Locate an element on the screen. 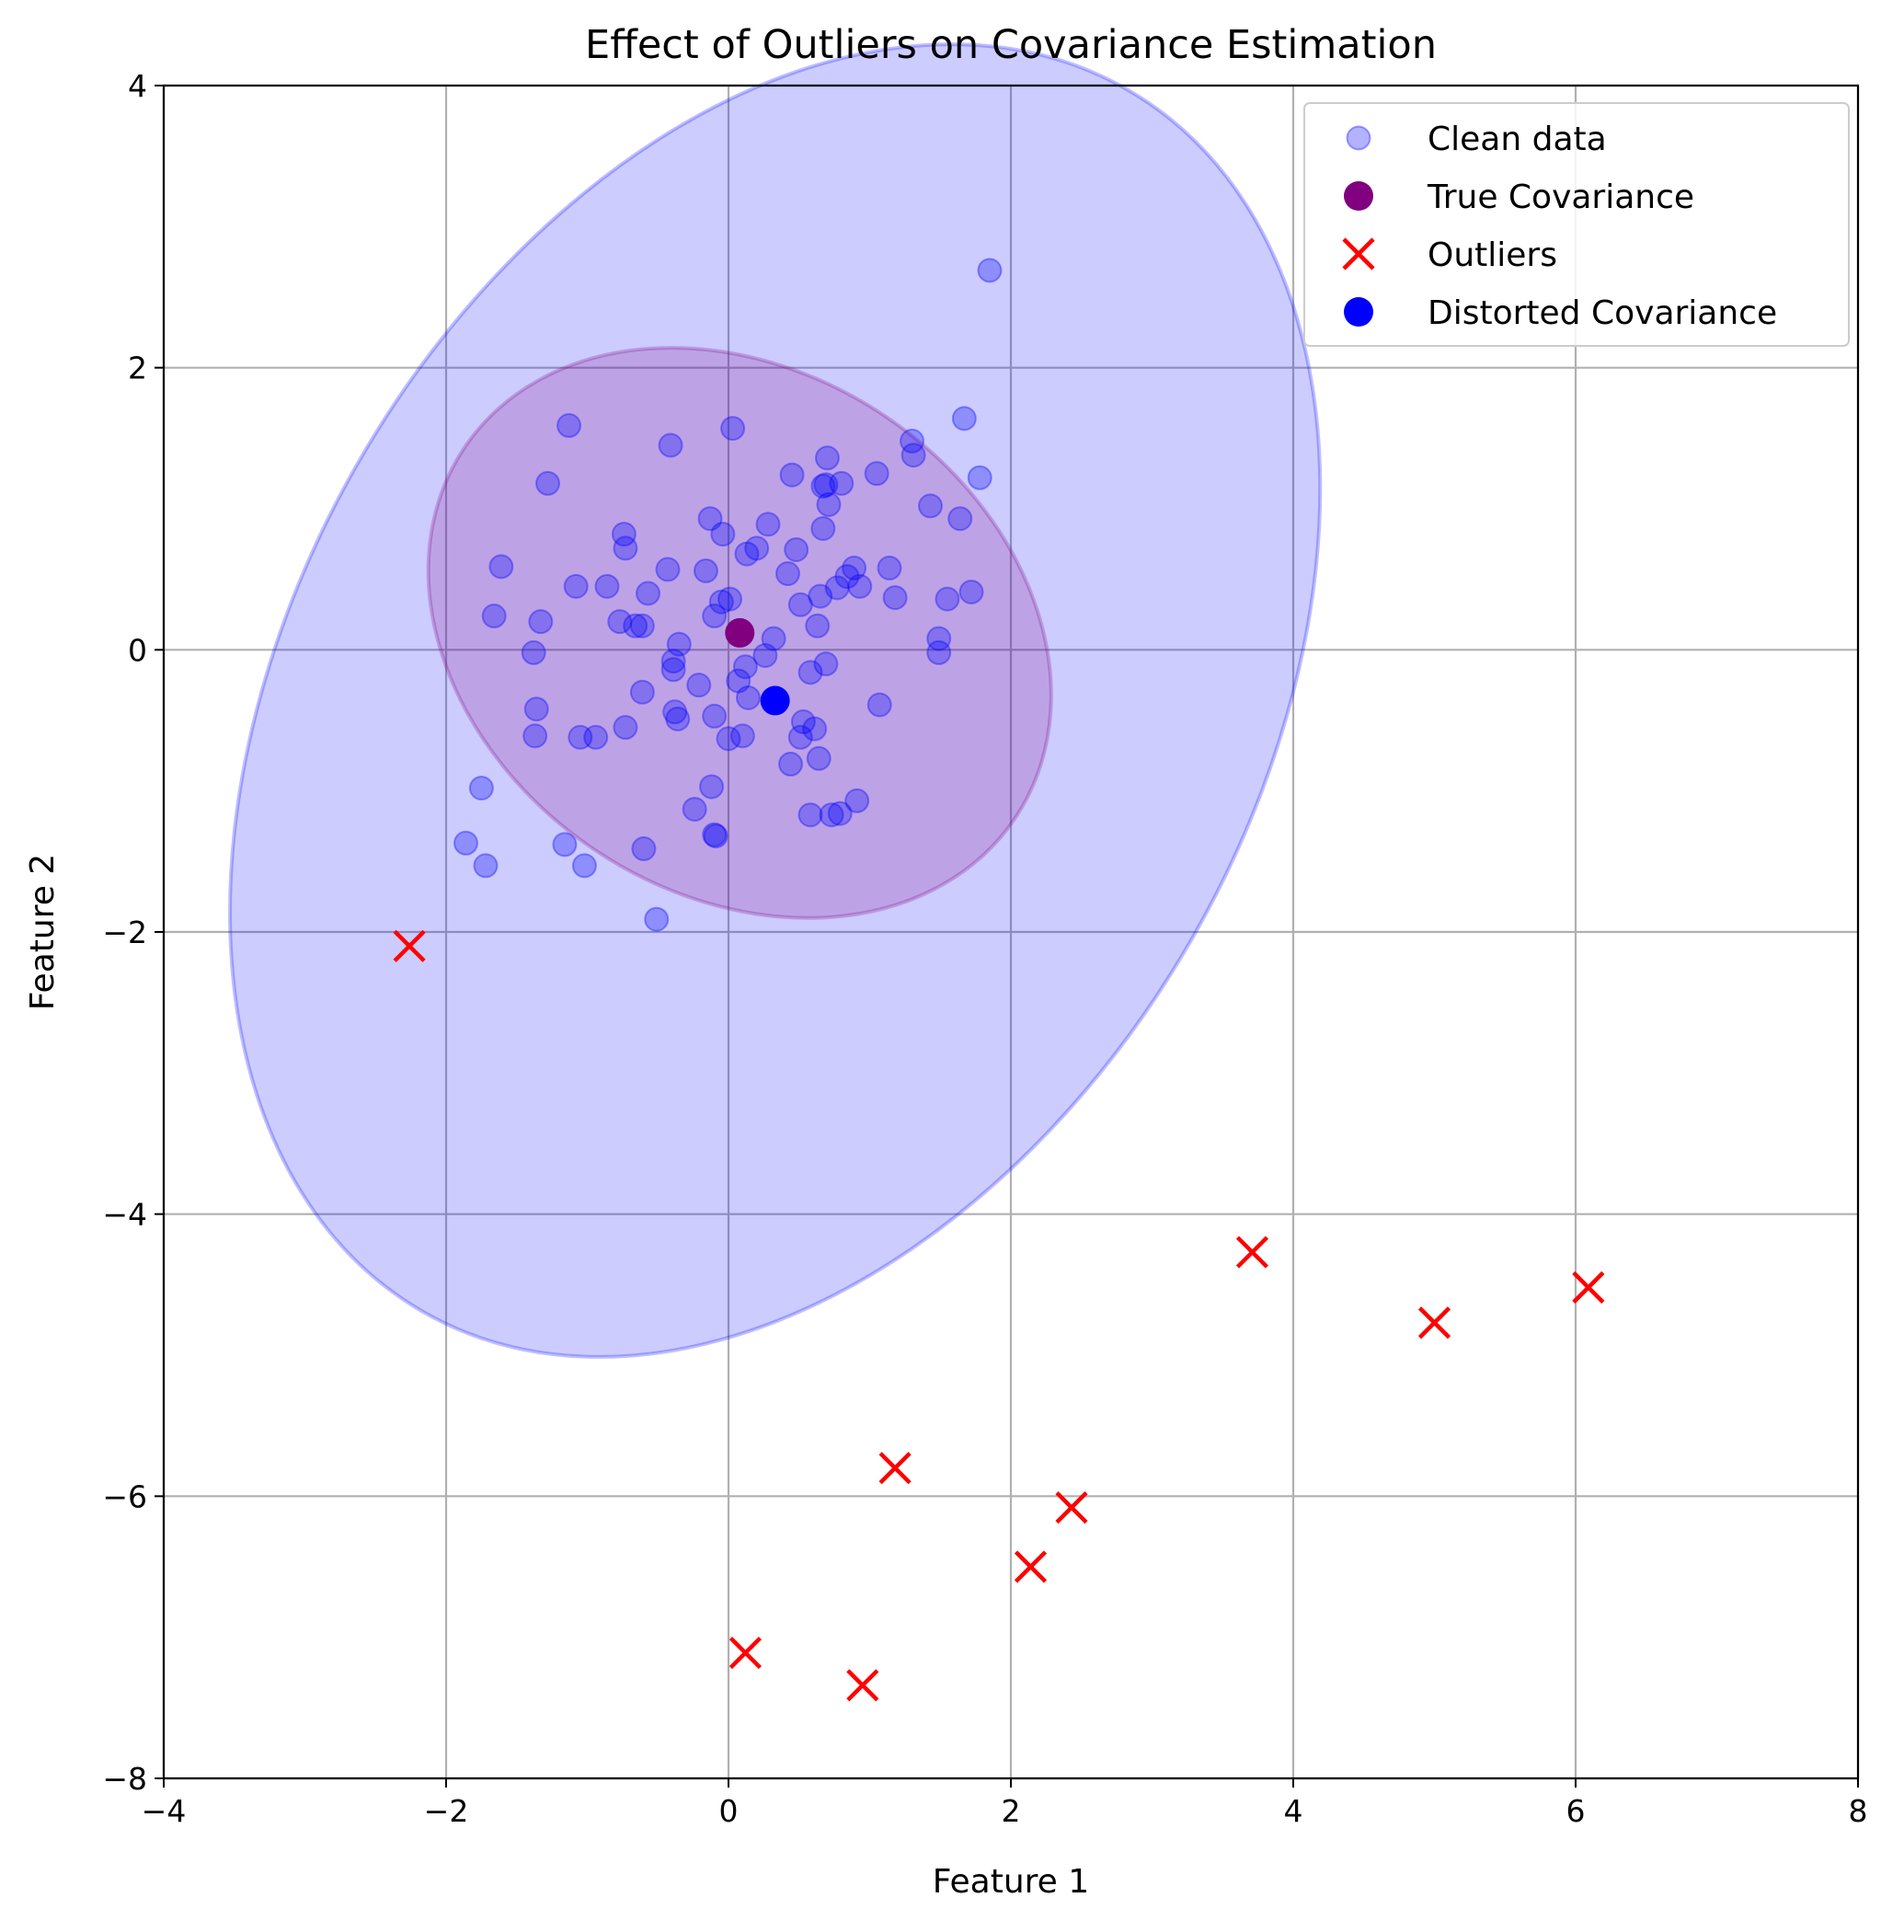  legend-item: Clean data is located at coordinates (1476, 139).